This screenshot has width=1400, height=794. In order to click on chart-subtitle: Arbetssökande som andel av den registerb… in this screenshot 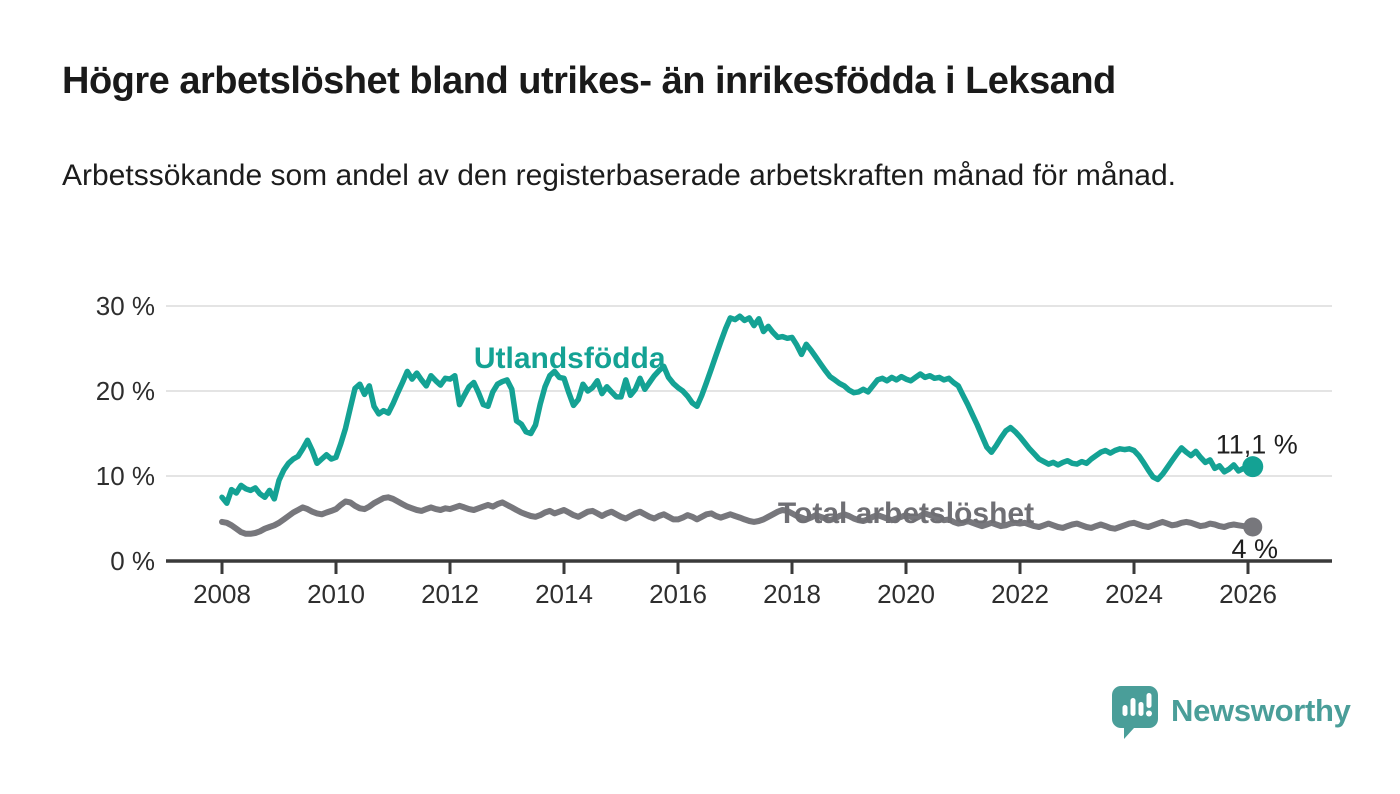, I will do `click(619, 175)`.